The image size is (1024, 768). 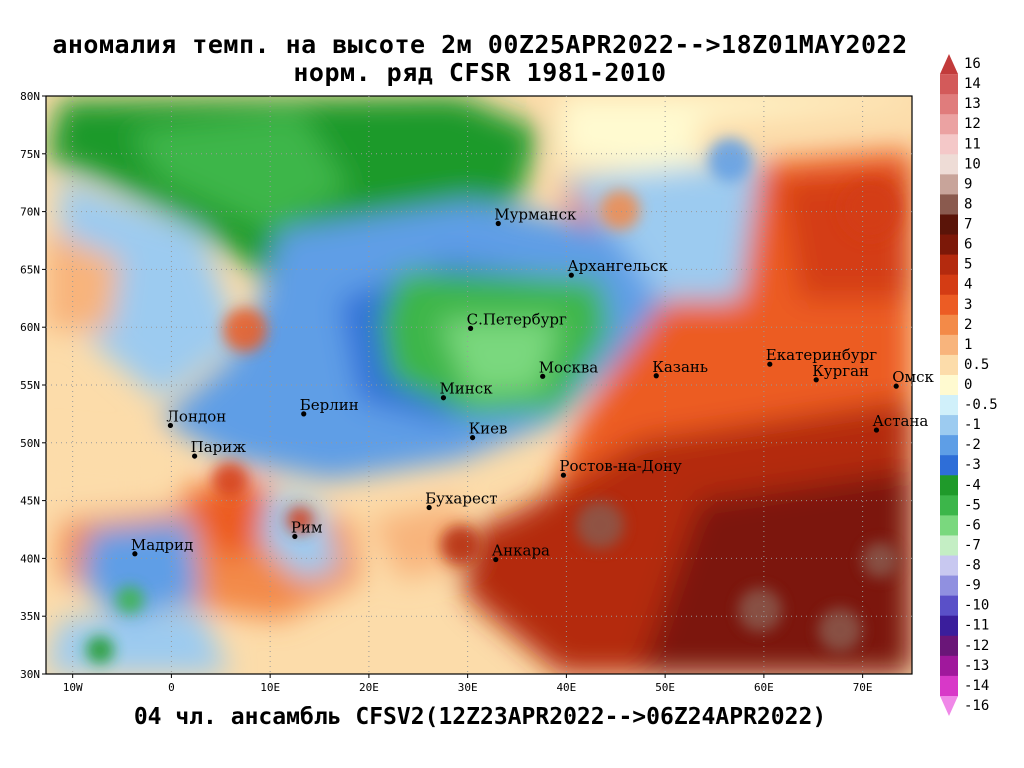 What do you see at coordinates (171, 687) in the screenshot?
I see `lon-tick-label: 0` at bounding box center [171, 687].